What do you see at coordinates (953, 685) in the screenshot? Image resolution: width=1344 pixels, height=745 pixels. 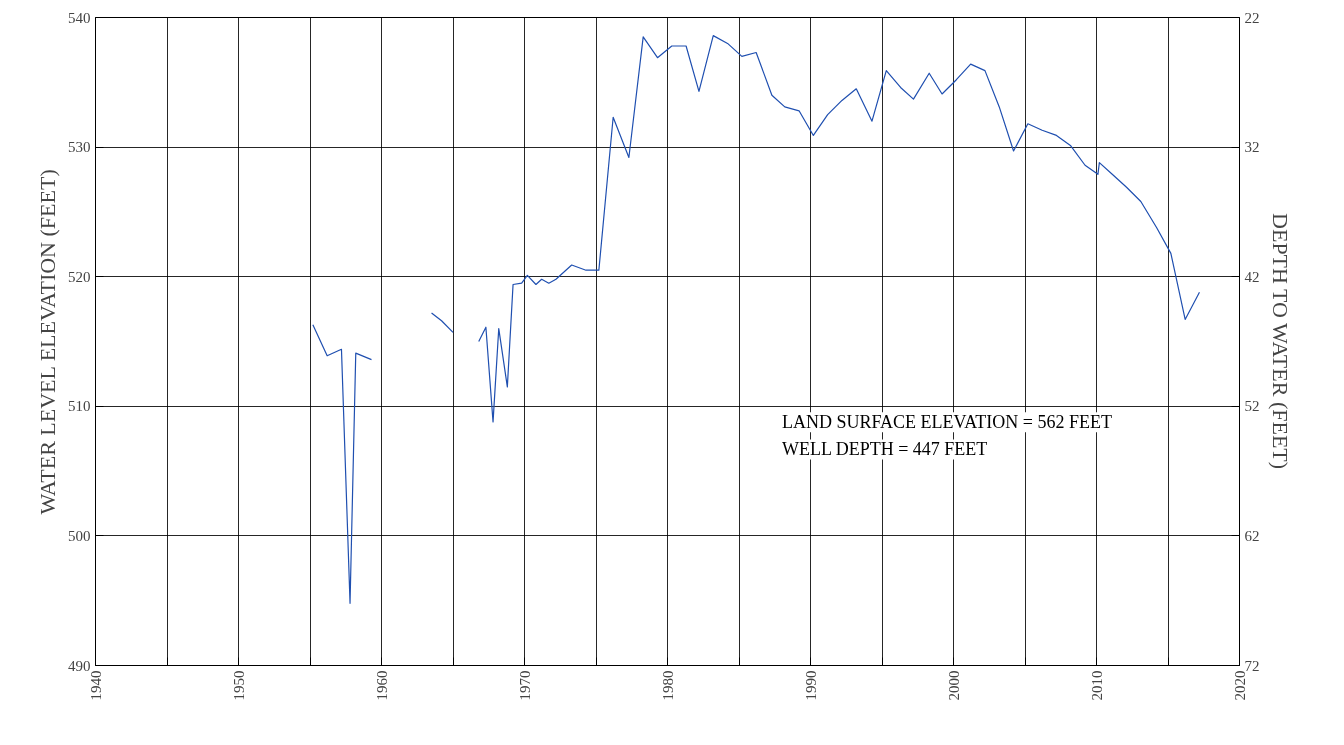 I see `x-tick-label: 2000` at bounding box center [953, 685].